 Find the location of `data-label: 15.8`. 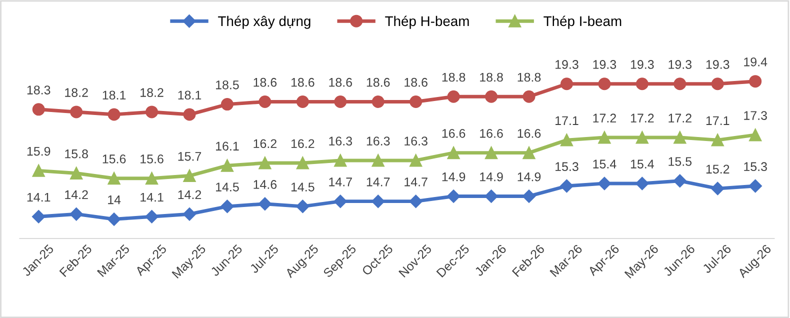

data-label: 15.8 is located at coordinates (76, 153).